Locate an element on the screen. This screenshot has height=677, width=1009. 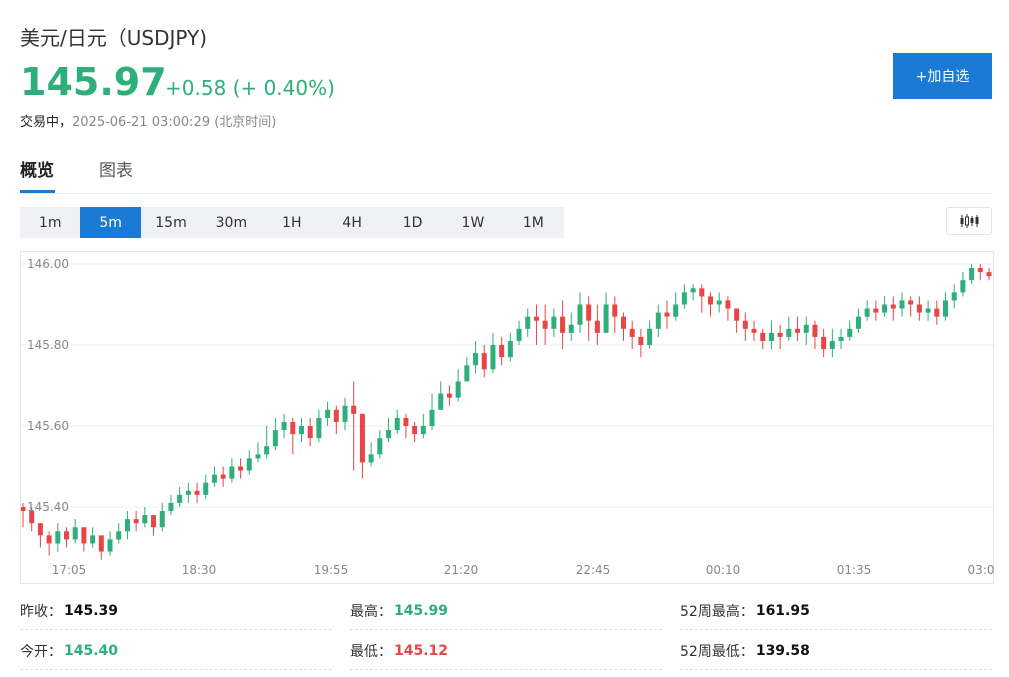
period-1mo: 1M is located at coordinates (533, 222).